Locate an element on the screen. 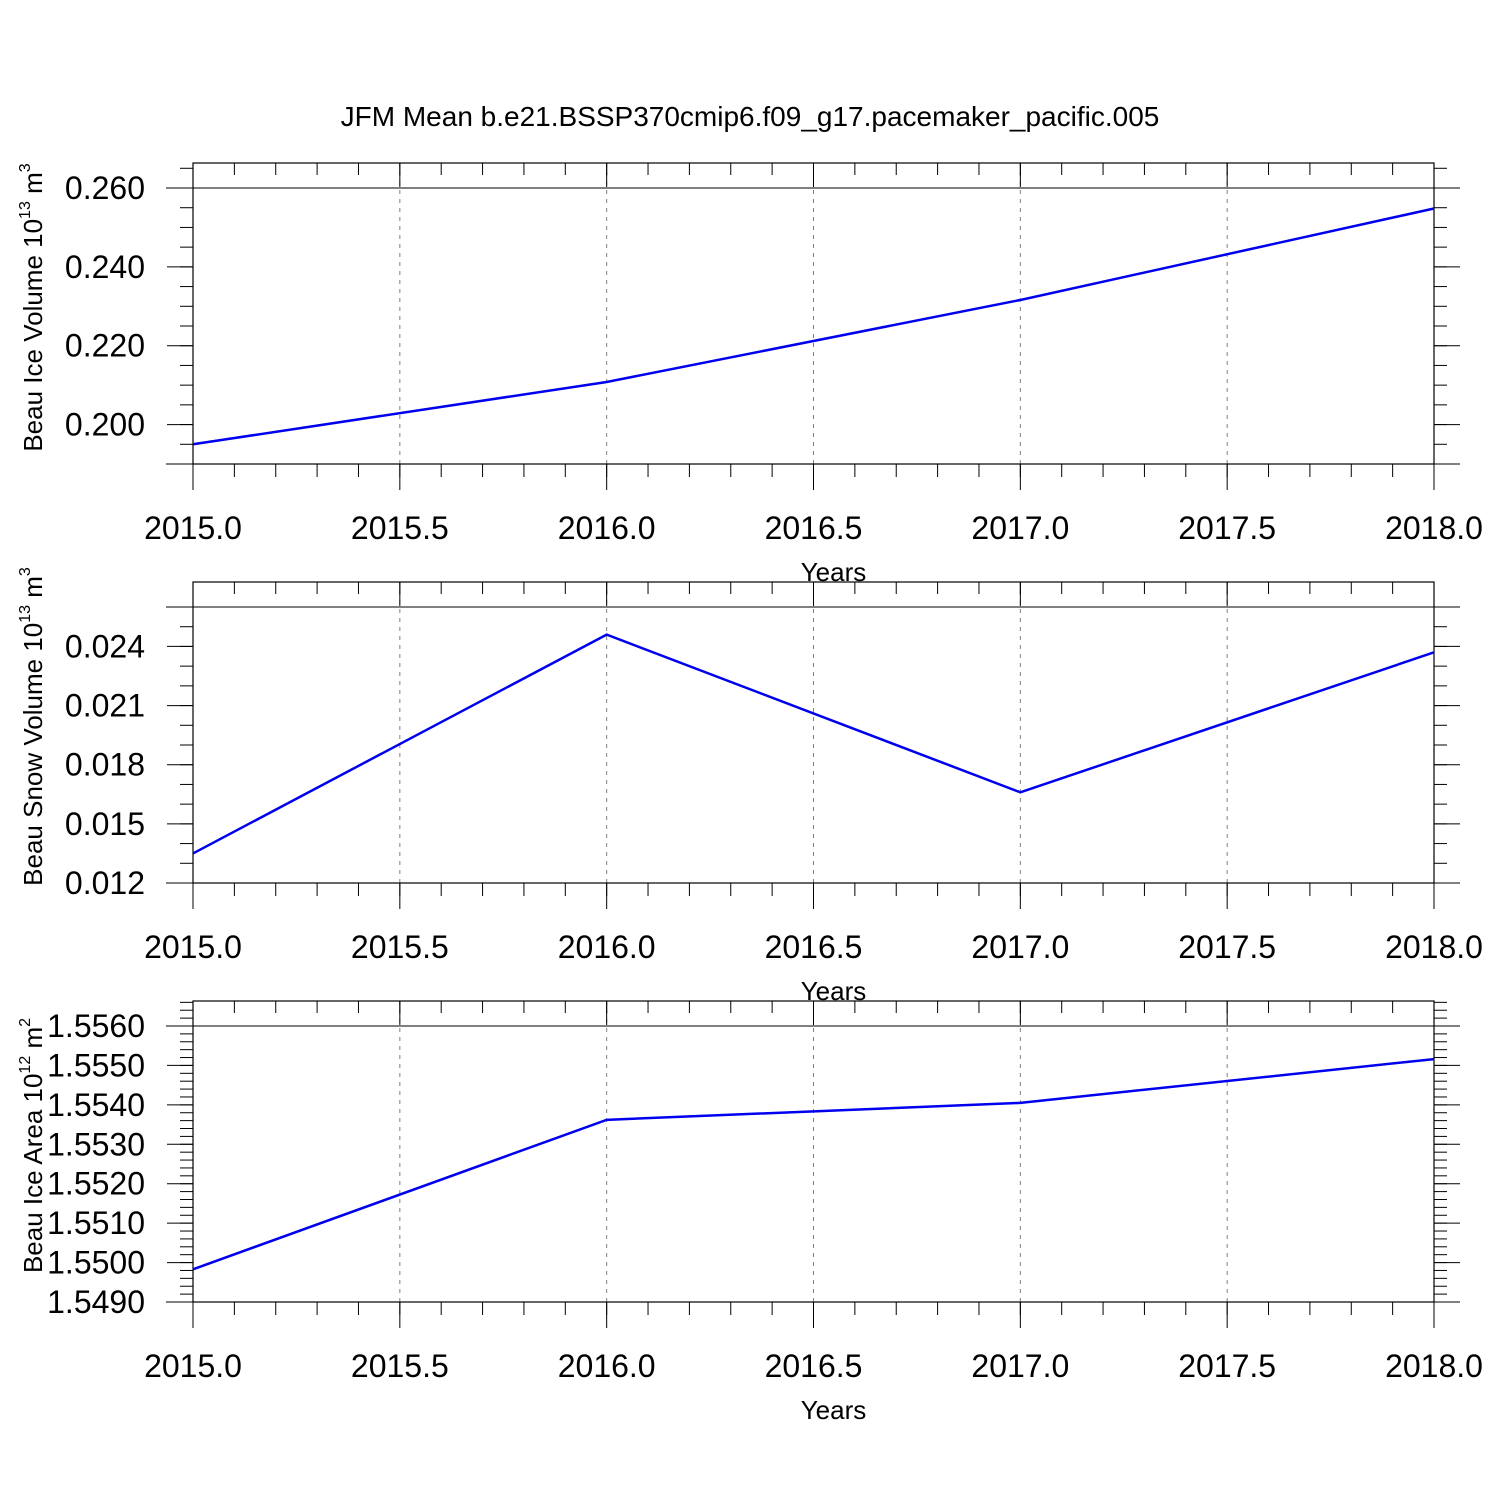 This screenshot has width=1500, height=1500. y-tick-label: 0.240 is located at coordinates (105, 267).